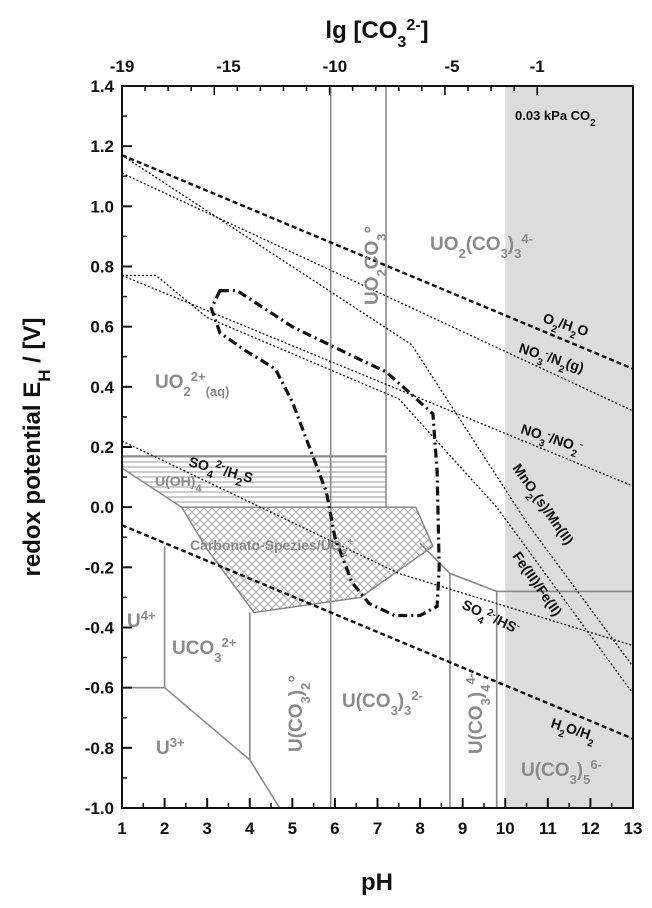 This screenshot has width=652, height=908. I want to click on y-tick-label: 1.2, so click(102, 146).